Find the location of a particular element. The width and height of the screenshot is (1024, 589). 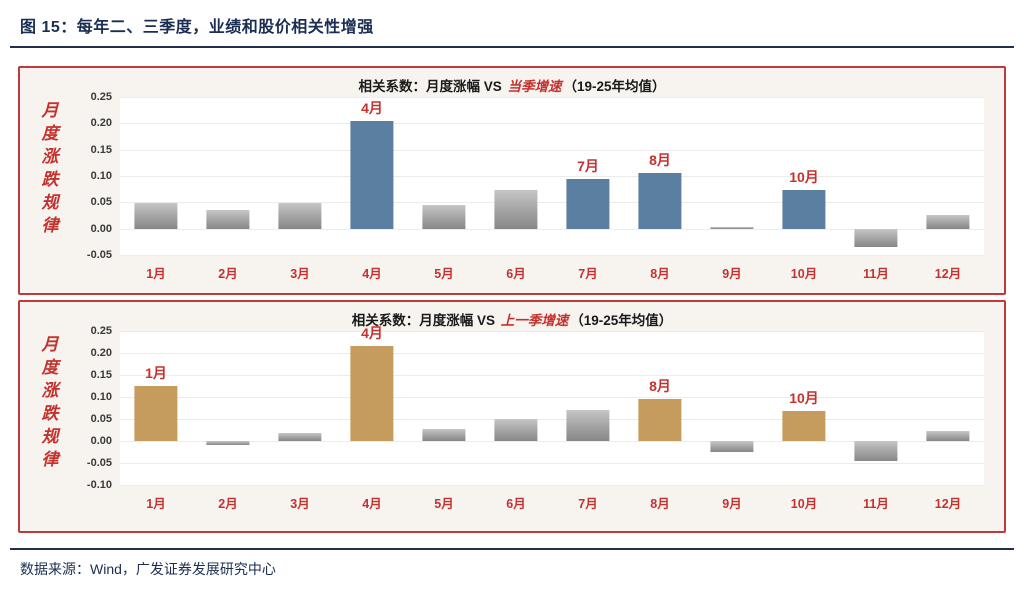

bar-annotation: 7月 is located at coordinates (588, 165).